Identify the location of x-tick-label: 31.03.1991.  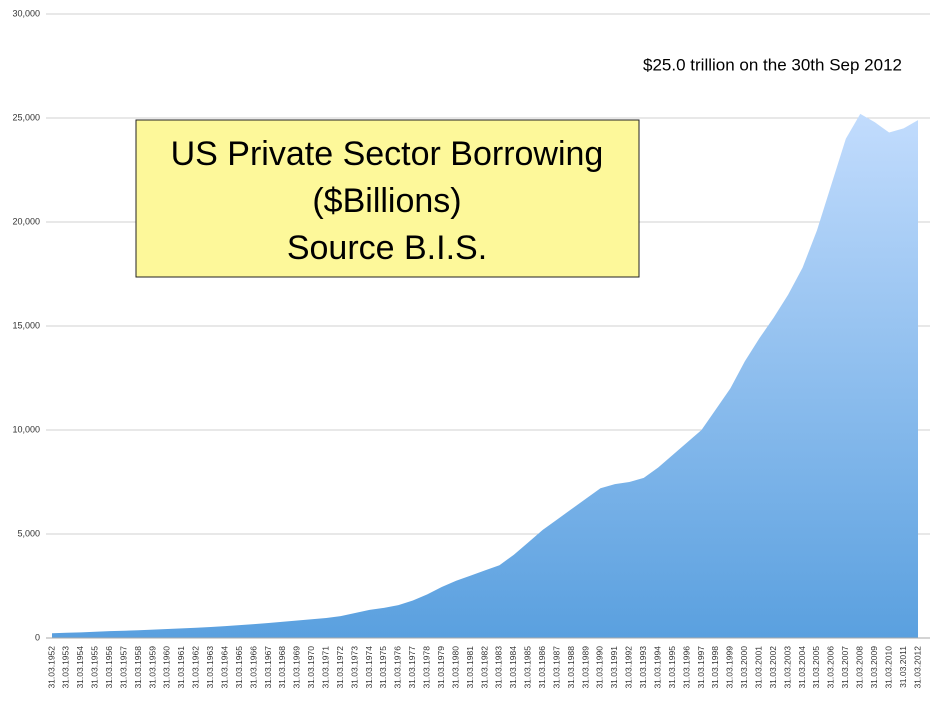
(614, 667).